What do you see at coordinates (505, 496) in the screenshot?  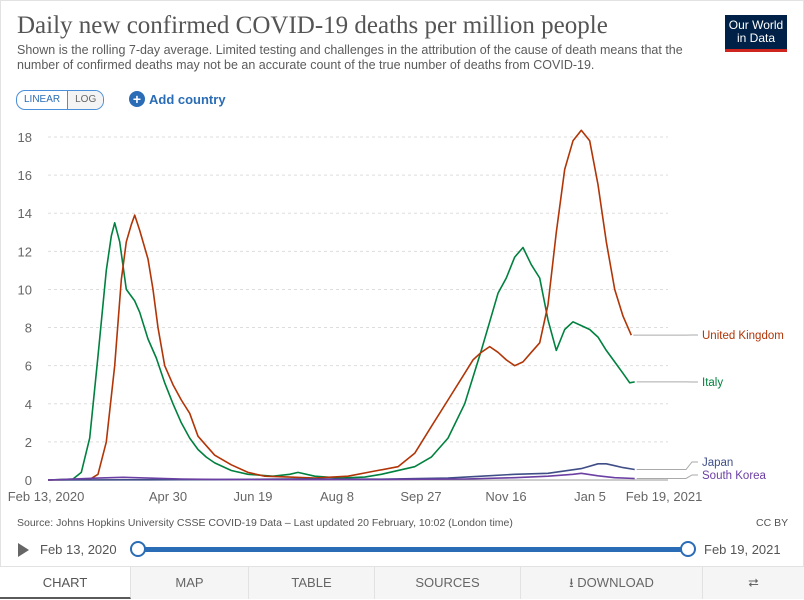 I see `x-tick-label: Nov 16` at bounding box center [505, 496].